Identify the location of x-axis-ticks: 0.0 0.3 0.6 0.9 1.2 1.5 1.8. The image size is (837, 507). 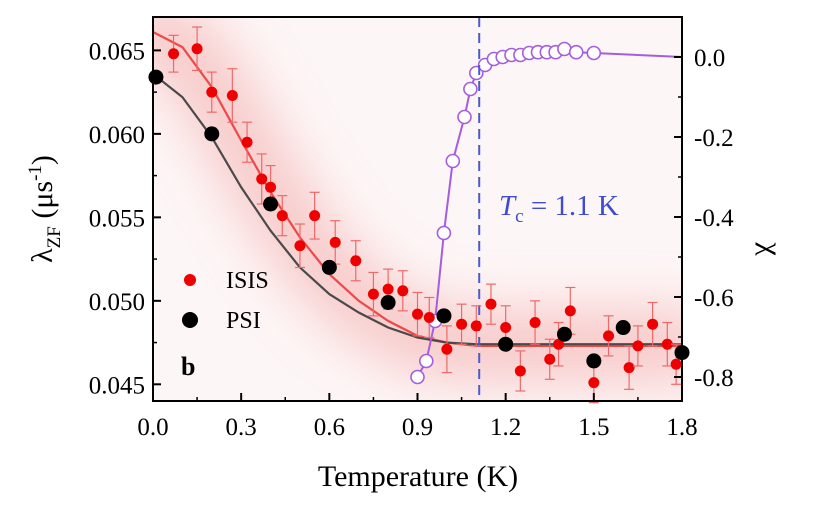
(417, 417).